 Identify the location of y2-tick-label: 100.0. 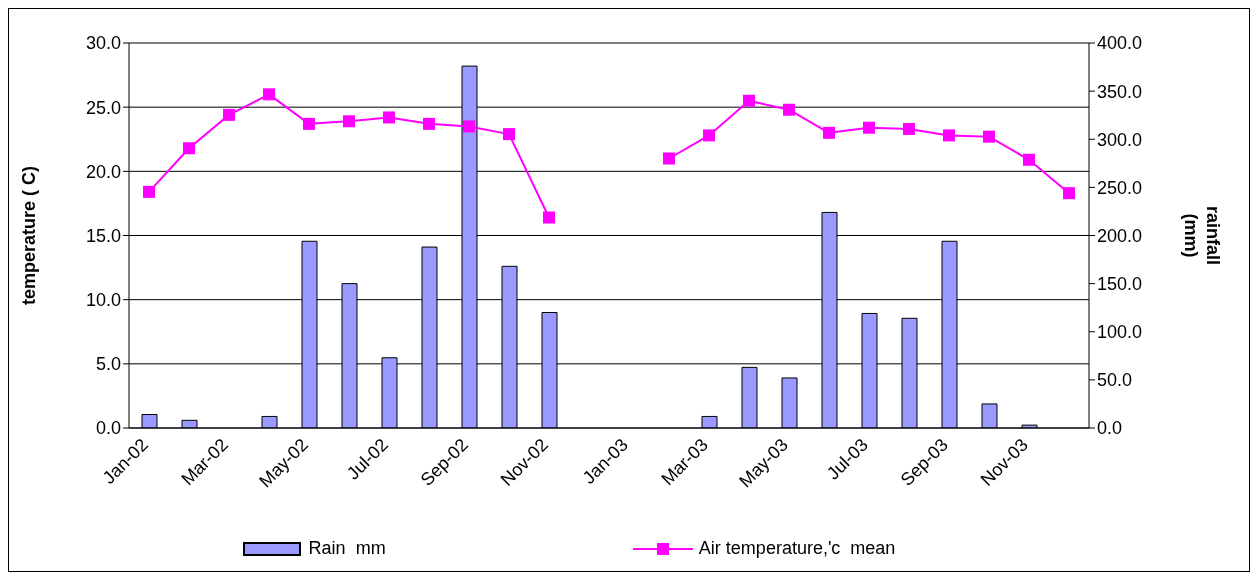
(1120, 332).